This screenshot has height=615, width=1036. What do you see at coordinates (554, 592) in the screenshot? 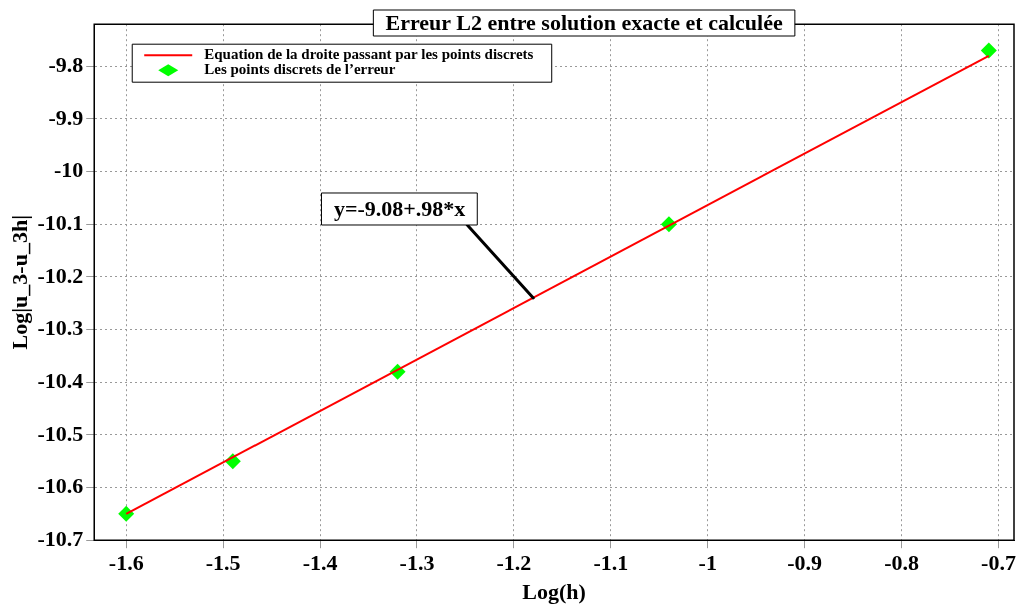
I see `x-axis-title: Log(h)` at bounding box center [554, 592].